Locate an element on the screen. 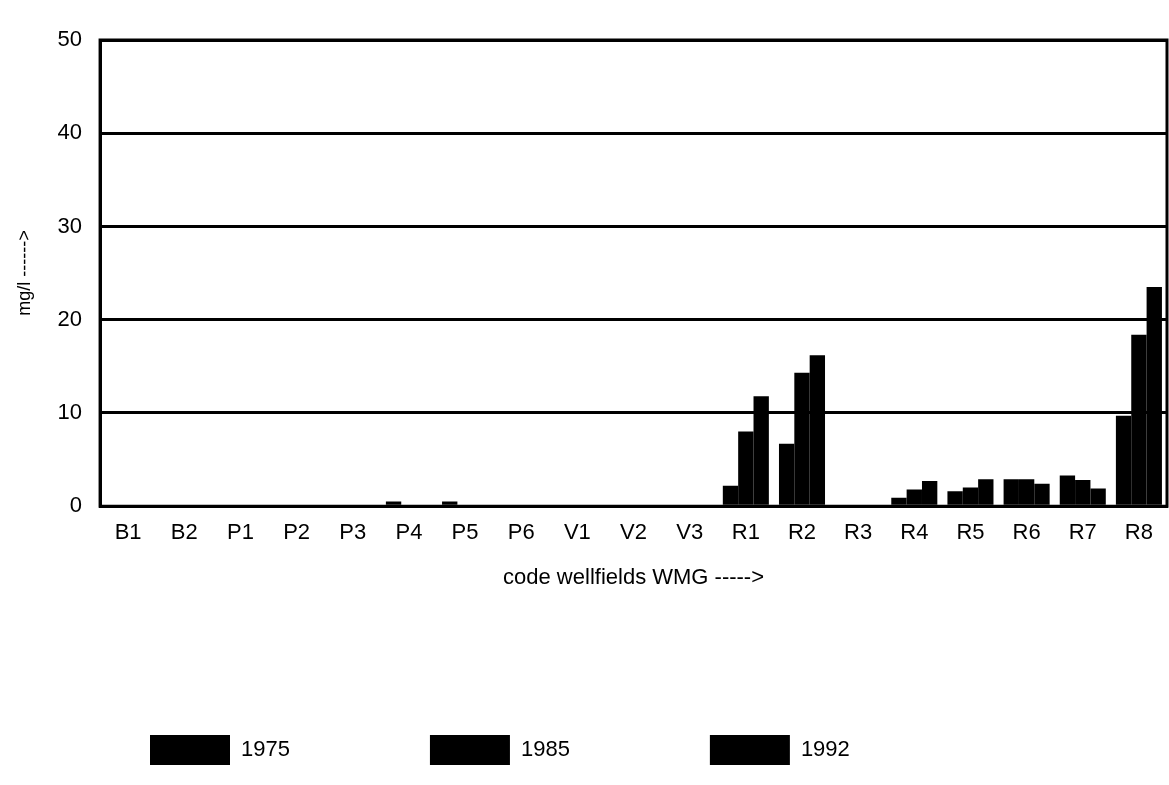 This screenshot has width=1169, height=785. x-tick-label: P1 is located at coordinates (240, 532).